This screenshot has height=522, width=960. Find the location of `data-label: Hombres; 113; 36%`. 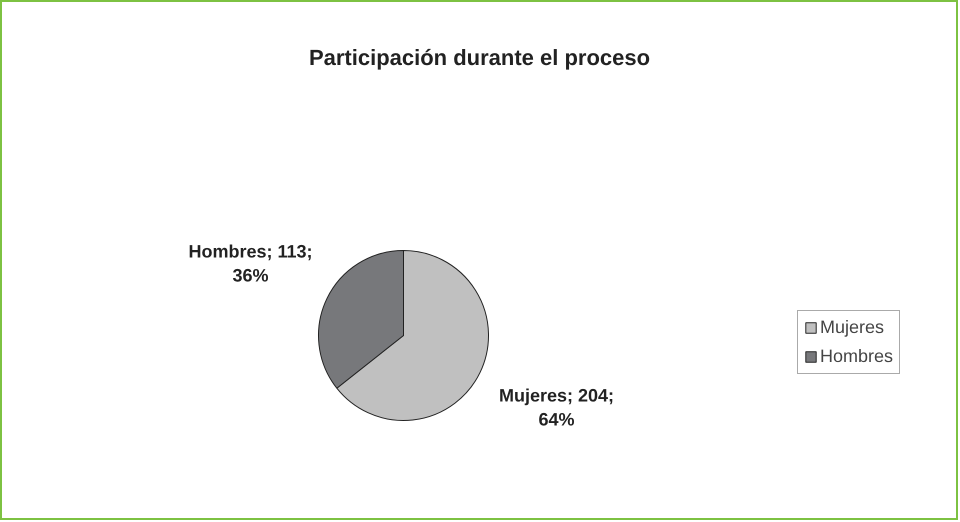

data-label: Hombres; 113; 36% is located at coordinates (250, 264).